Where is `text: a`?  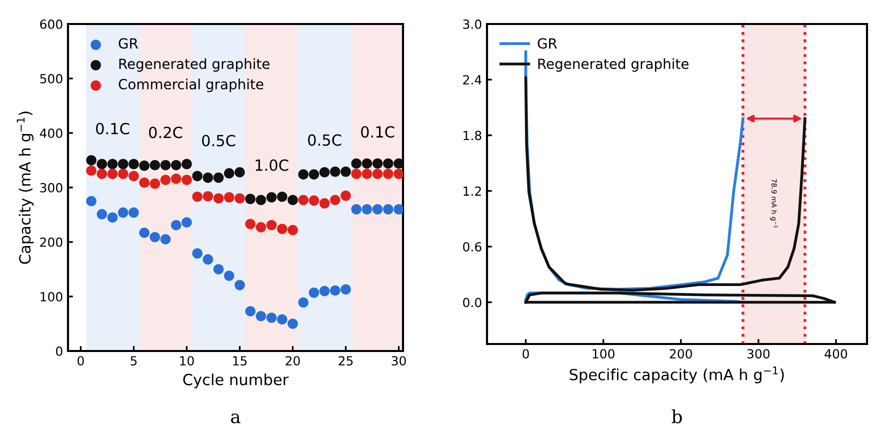
text: a is located at coordinates (235, 418).